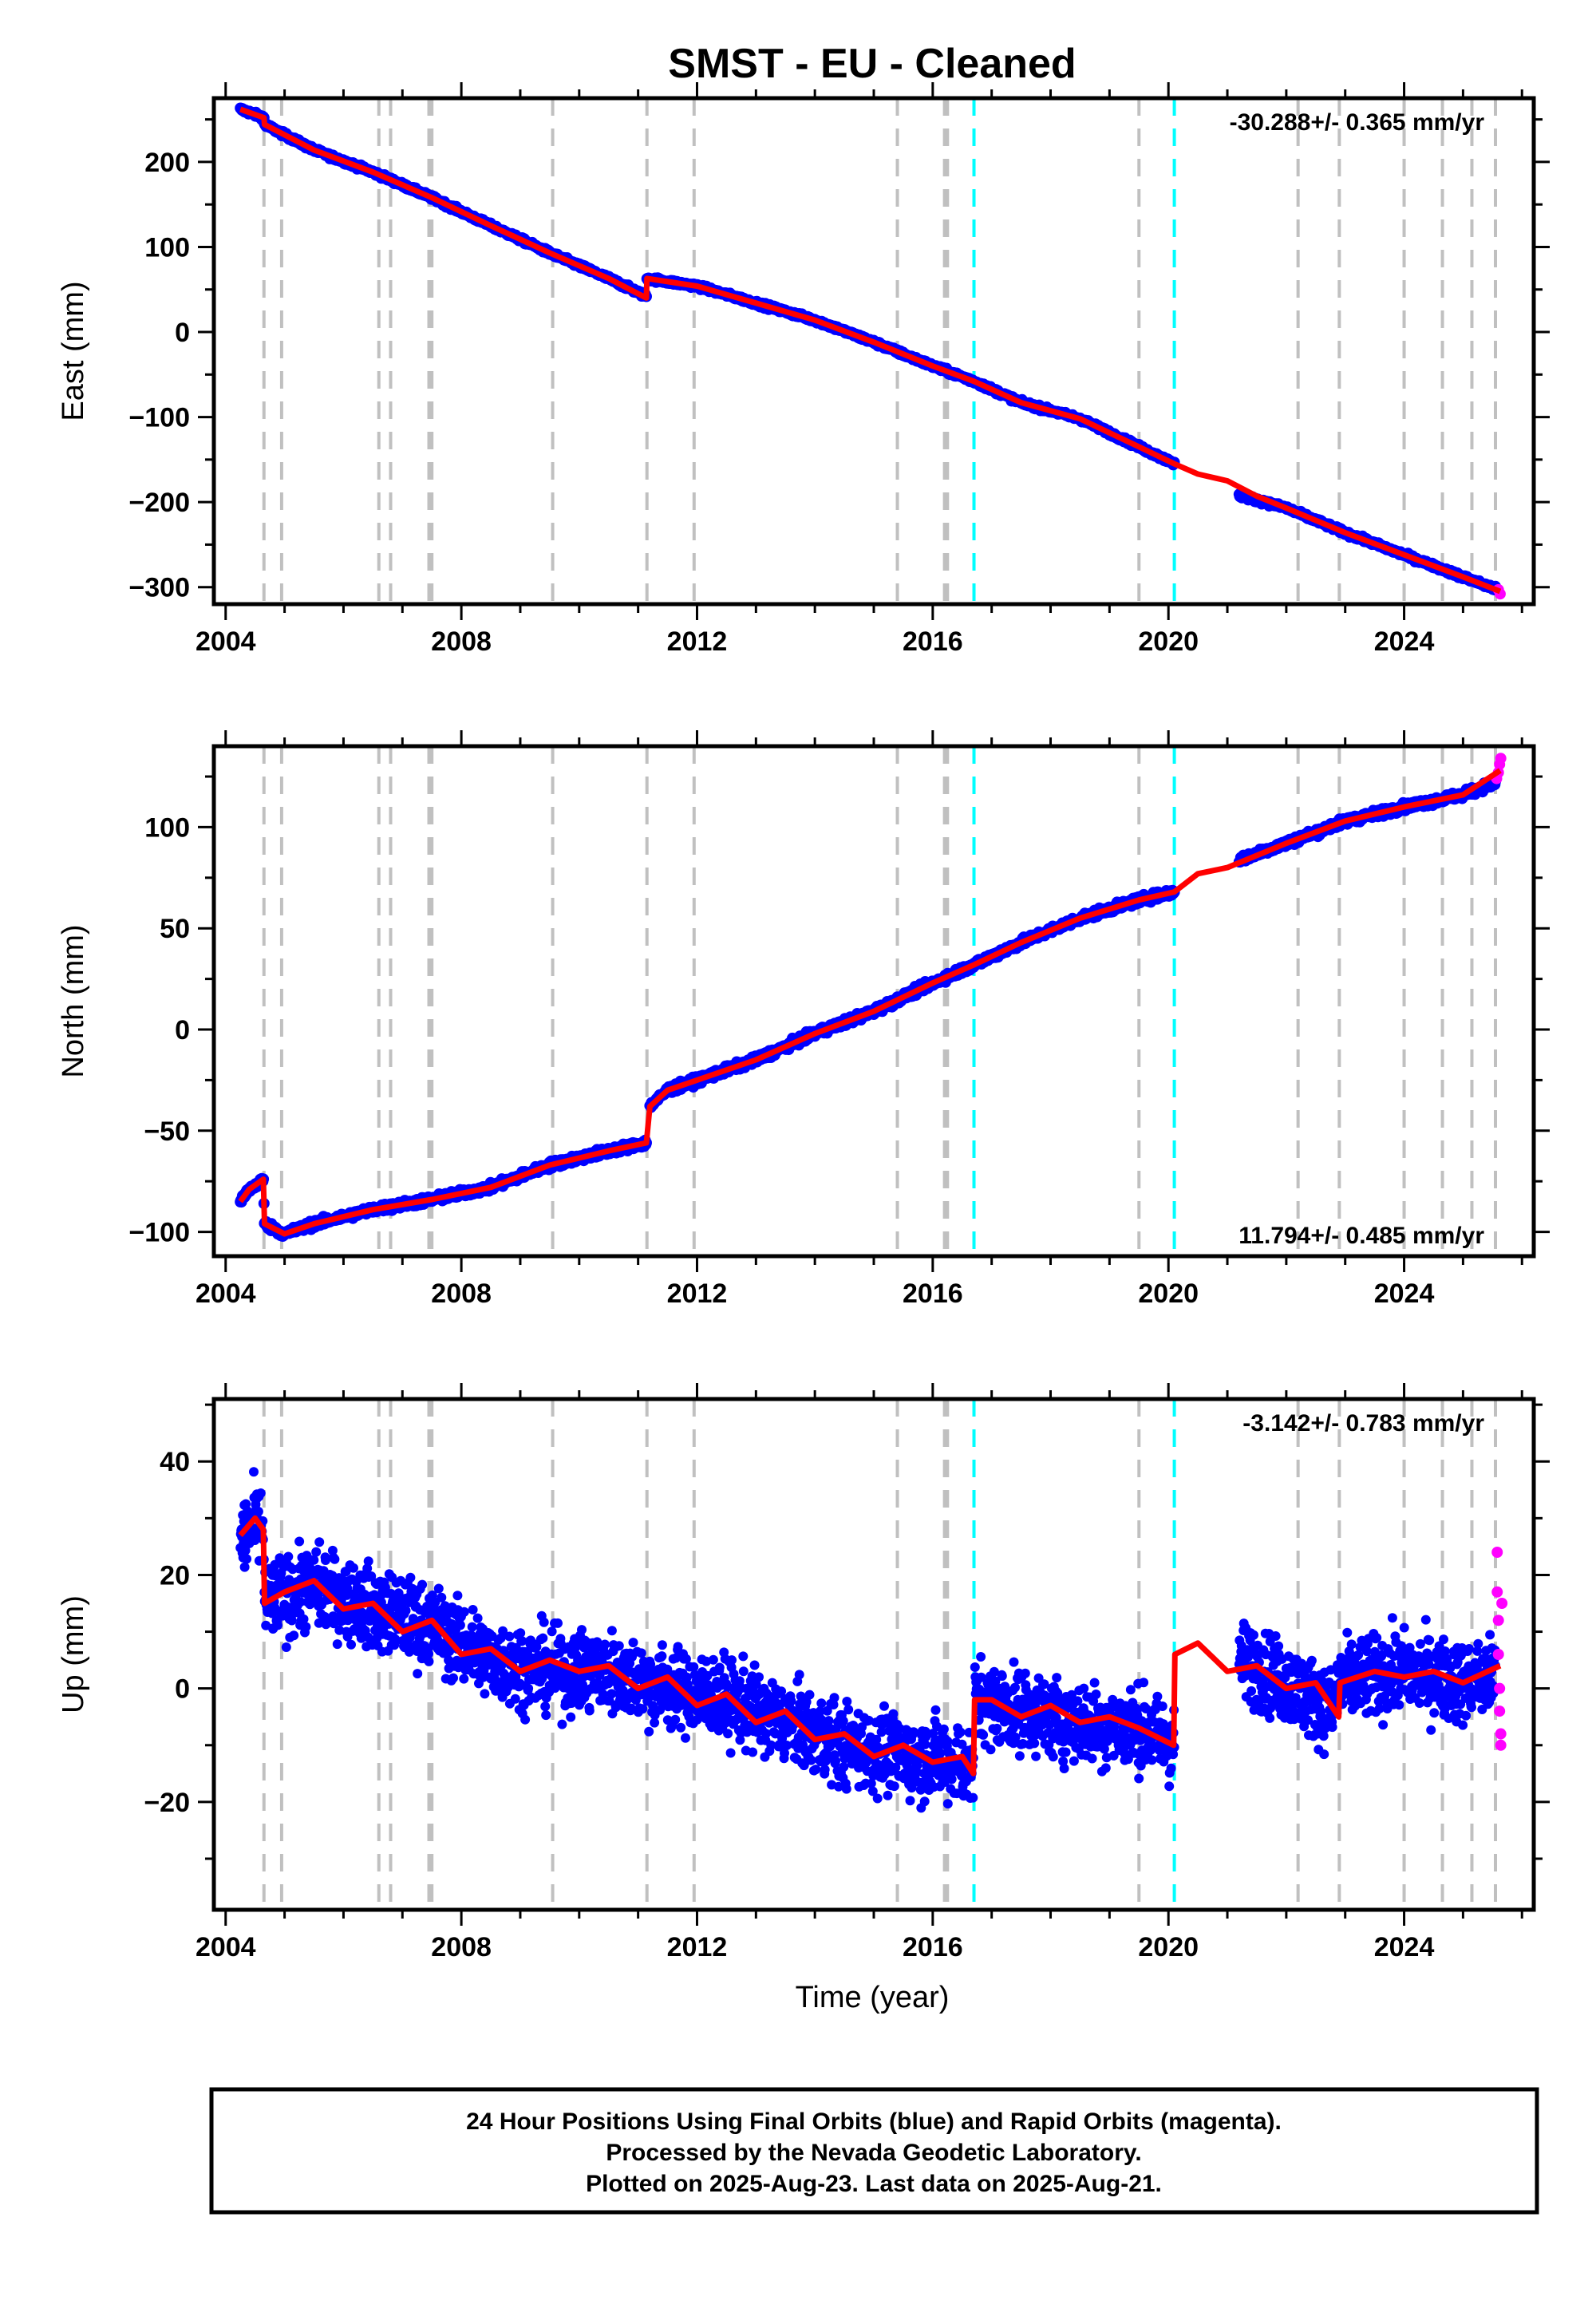 Image resolution: width=1596 pixels, height=2316 pixels. What do you see at coordinates (73, 351) in the screenshot?
I see `y-axis-label: East (mm)` at bounding box center [73, 351].